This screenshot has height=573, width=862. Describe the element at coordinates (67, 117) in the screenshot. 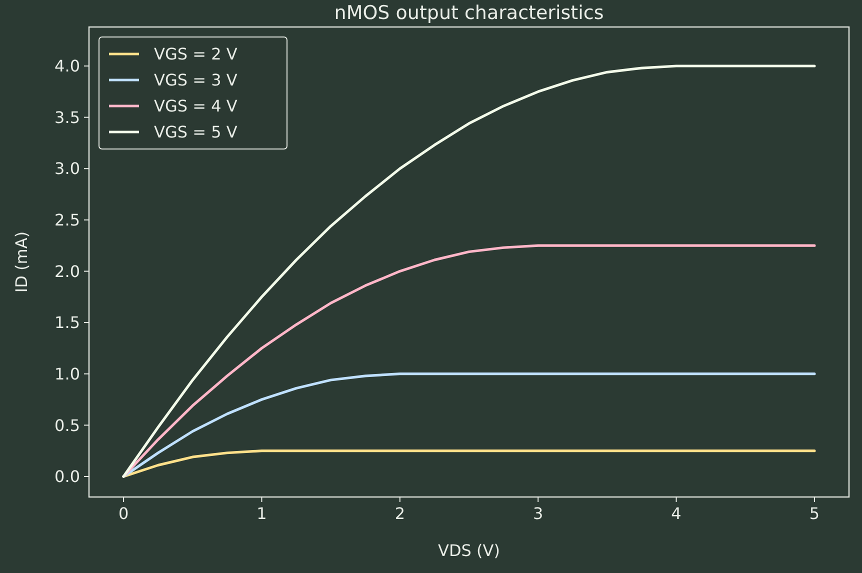

I see `y-tick-label: 3.5` at that location.